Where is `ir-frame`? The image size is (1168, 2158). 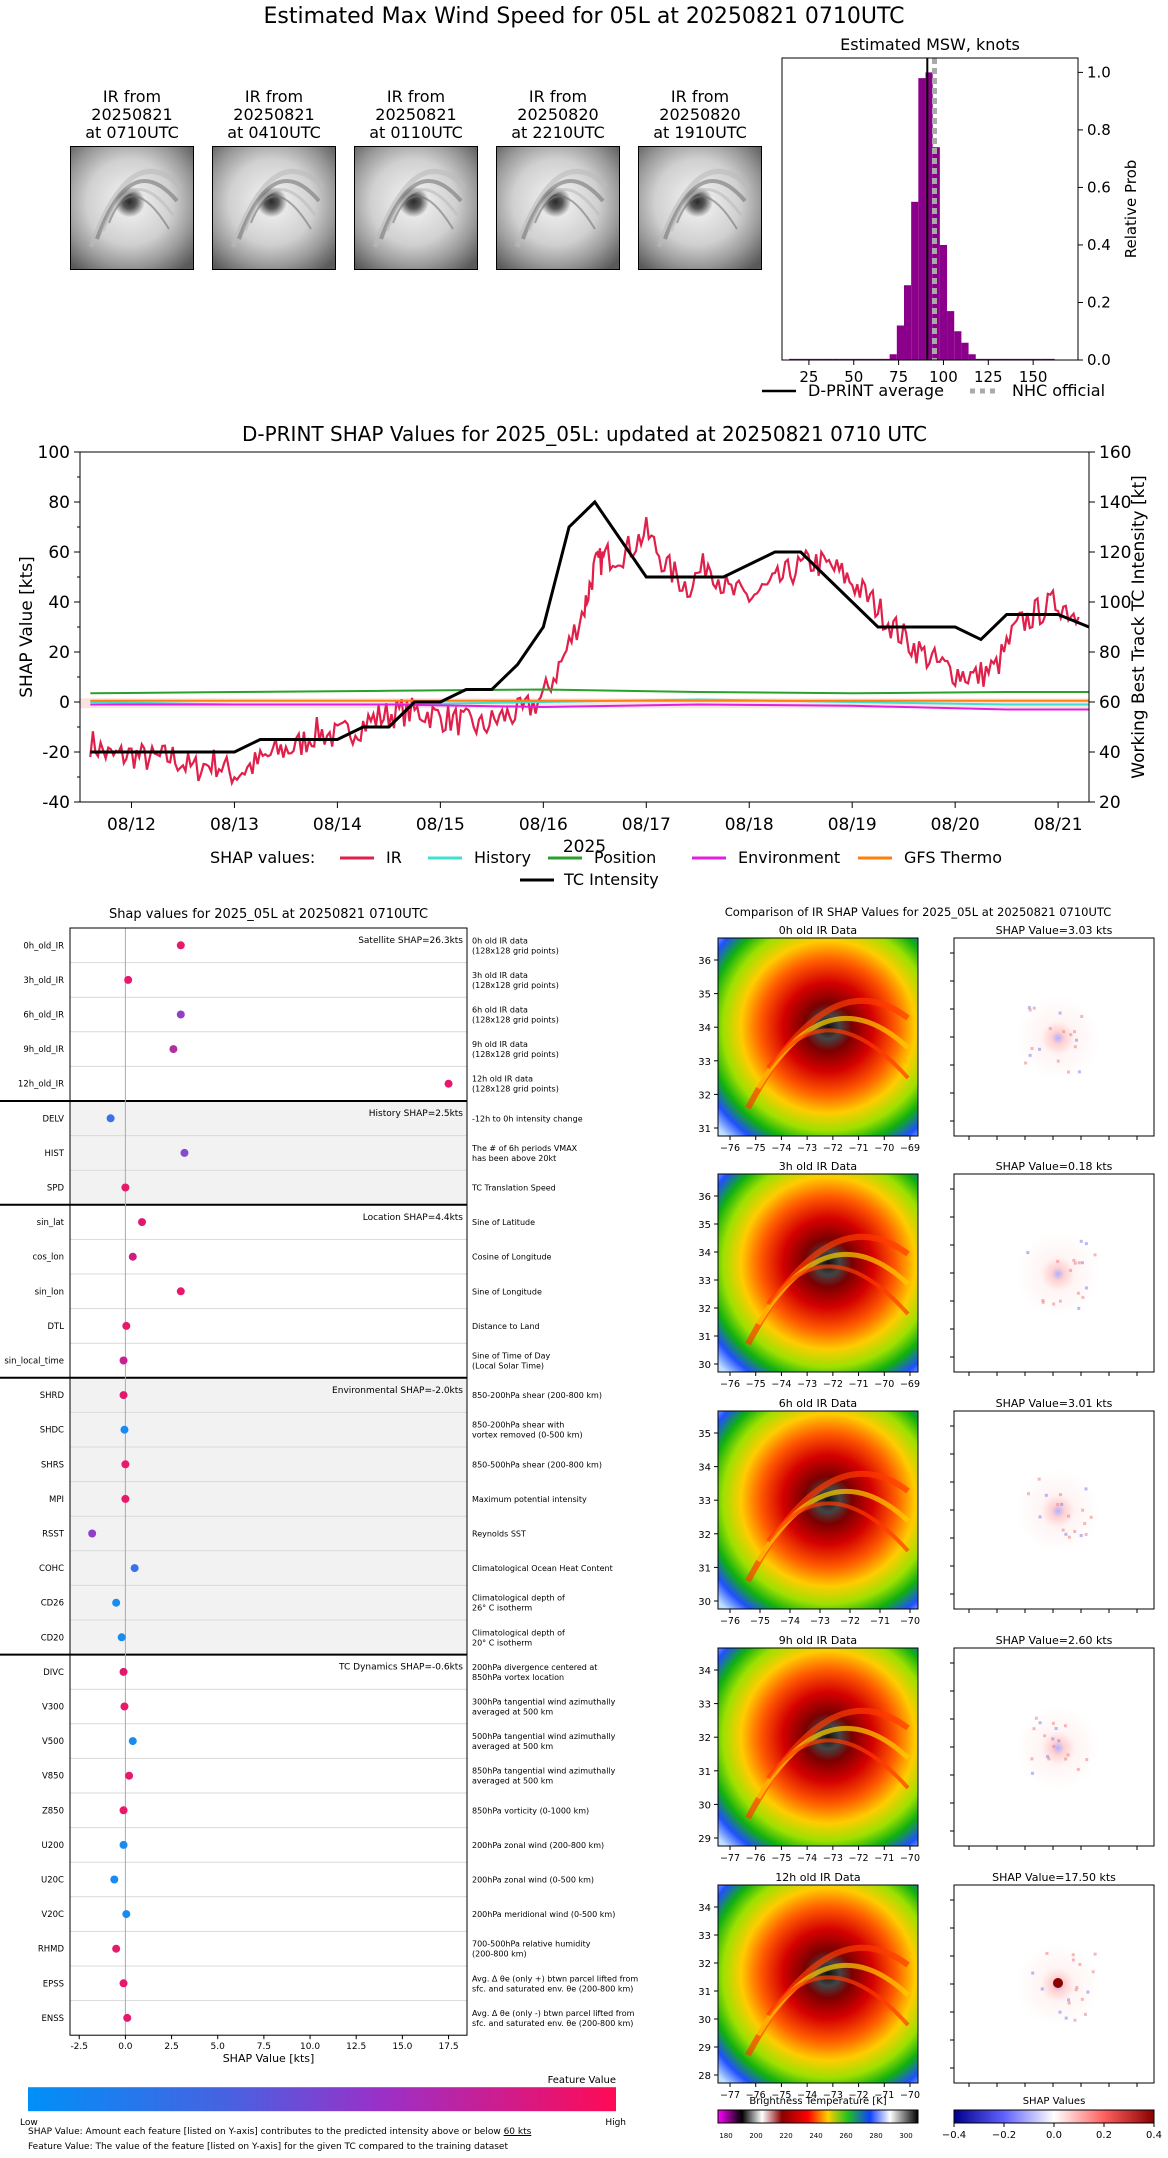
ir-frame is located at coordinates (818, 1747).